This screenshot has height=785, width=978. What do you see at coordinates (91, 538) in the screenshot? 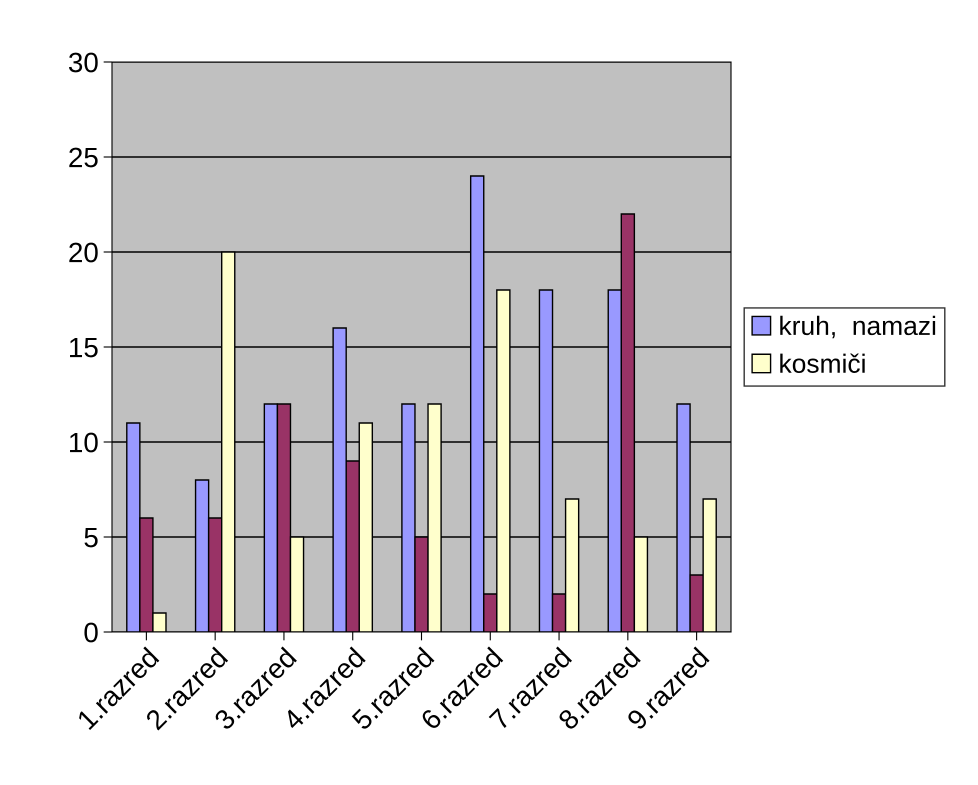
I see `y-tick-label: 5` at bounding box center [91, 538].